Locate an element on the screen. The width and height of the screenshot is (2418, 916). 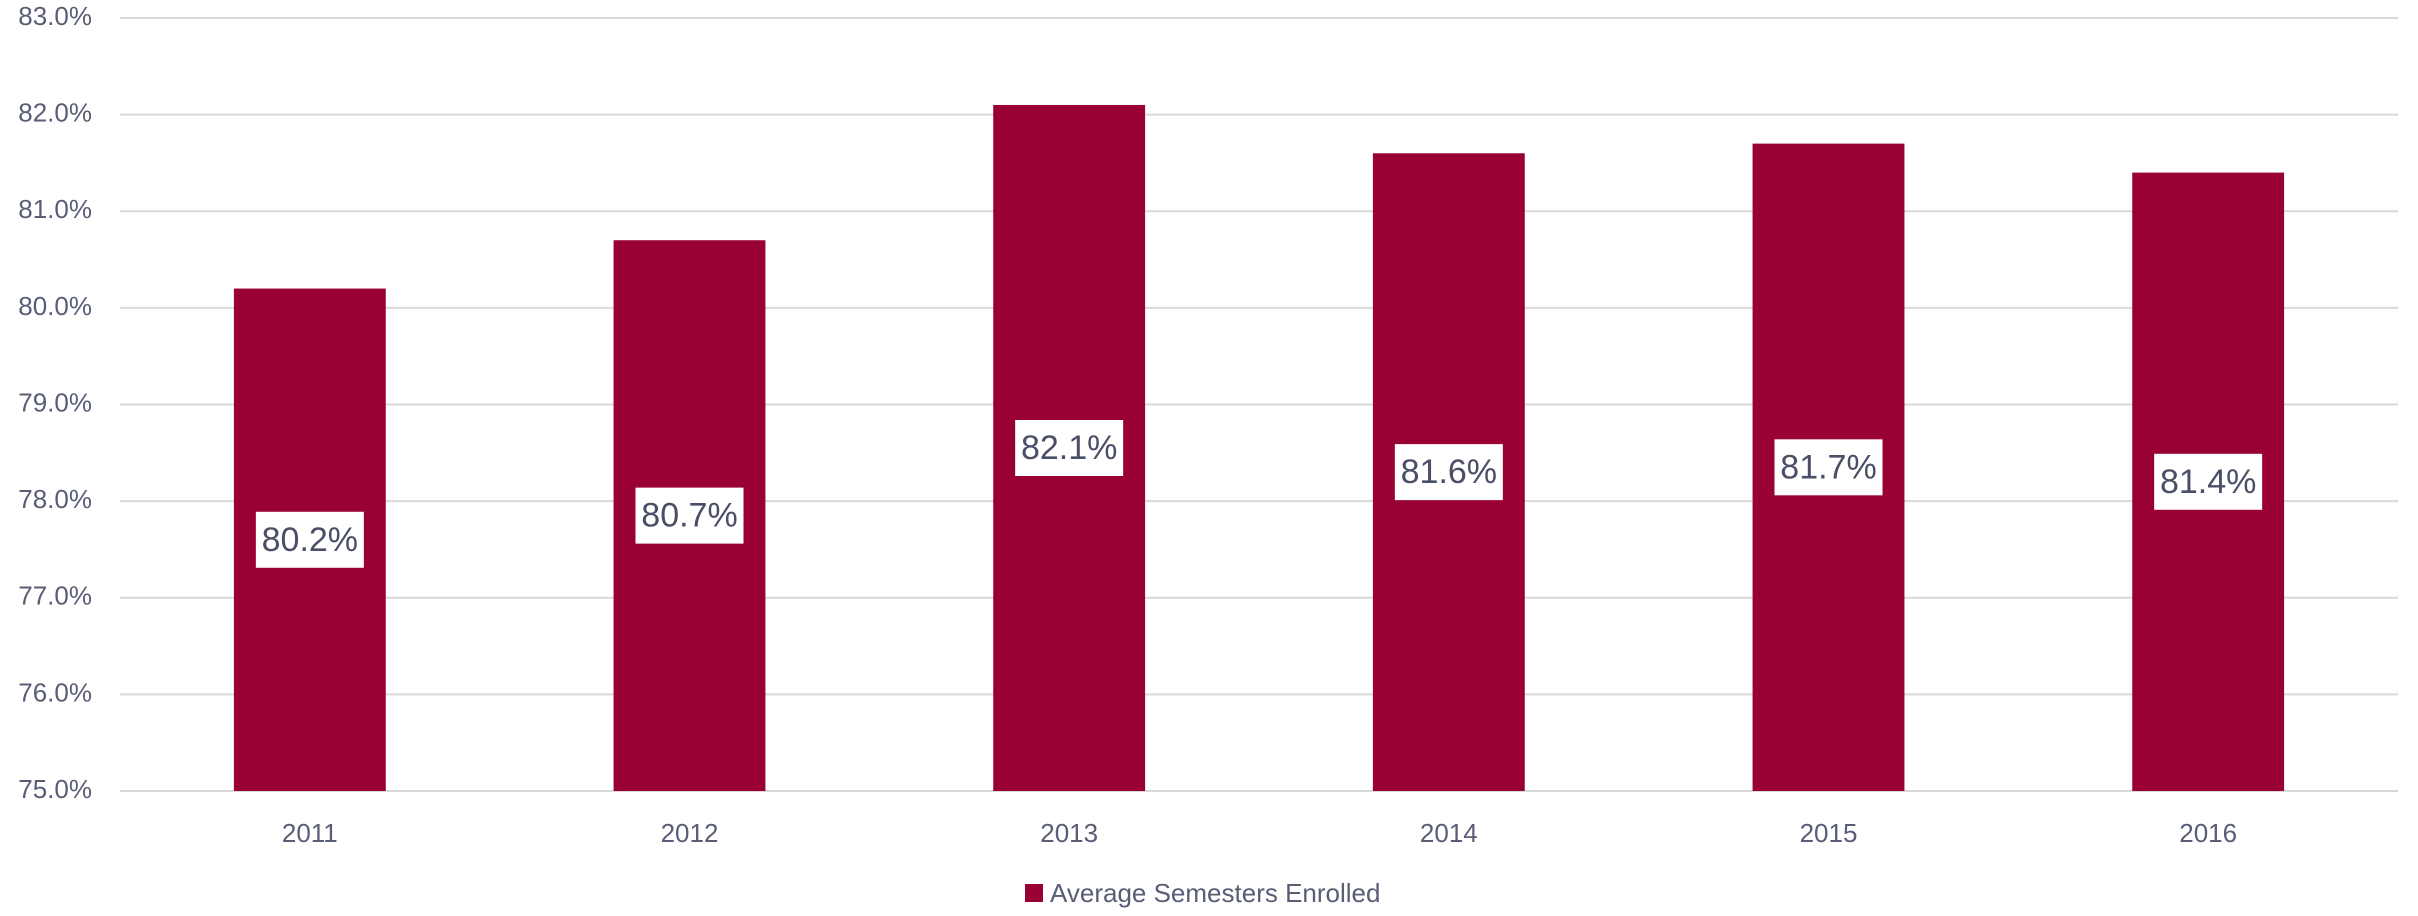
legend-swatch is located at coordinates (1034, 893).